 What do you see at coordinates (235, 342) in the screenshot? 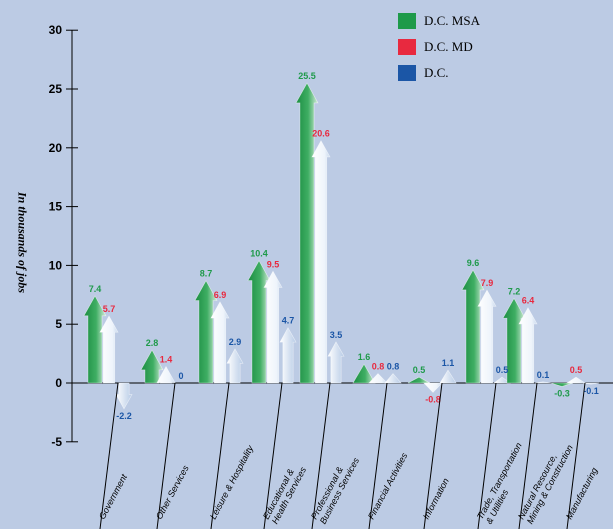
I see `data-label: 2.9` at bounding box center [235, 342].